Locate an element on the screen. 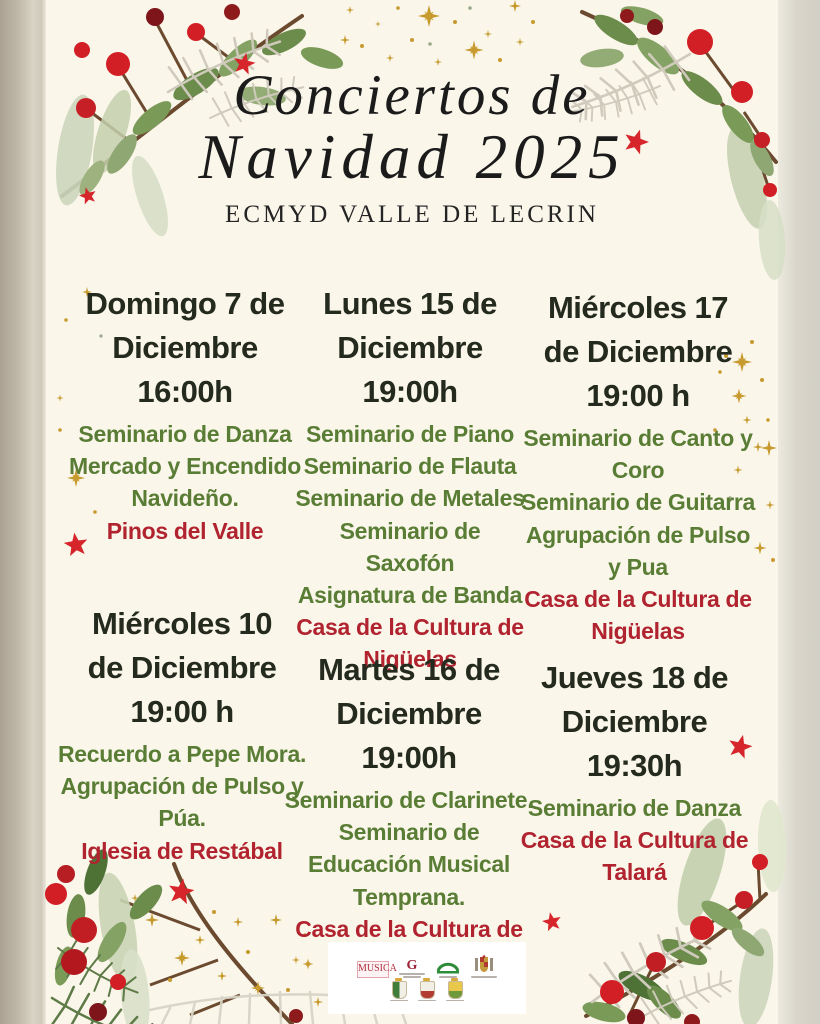 Image resolution: width=820 pixels, height=1024 pixels. program-line: Seminario de Saxofón is located at coordinates (410, 546).